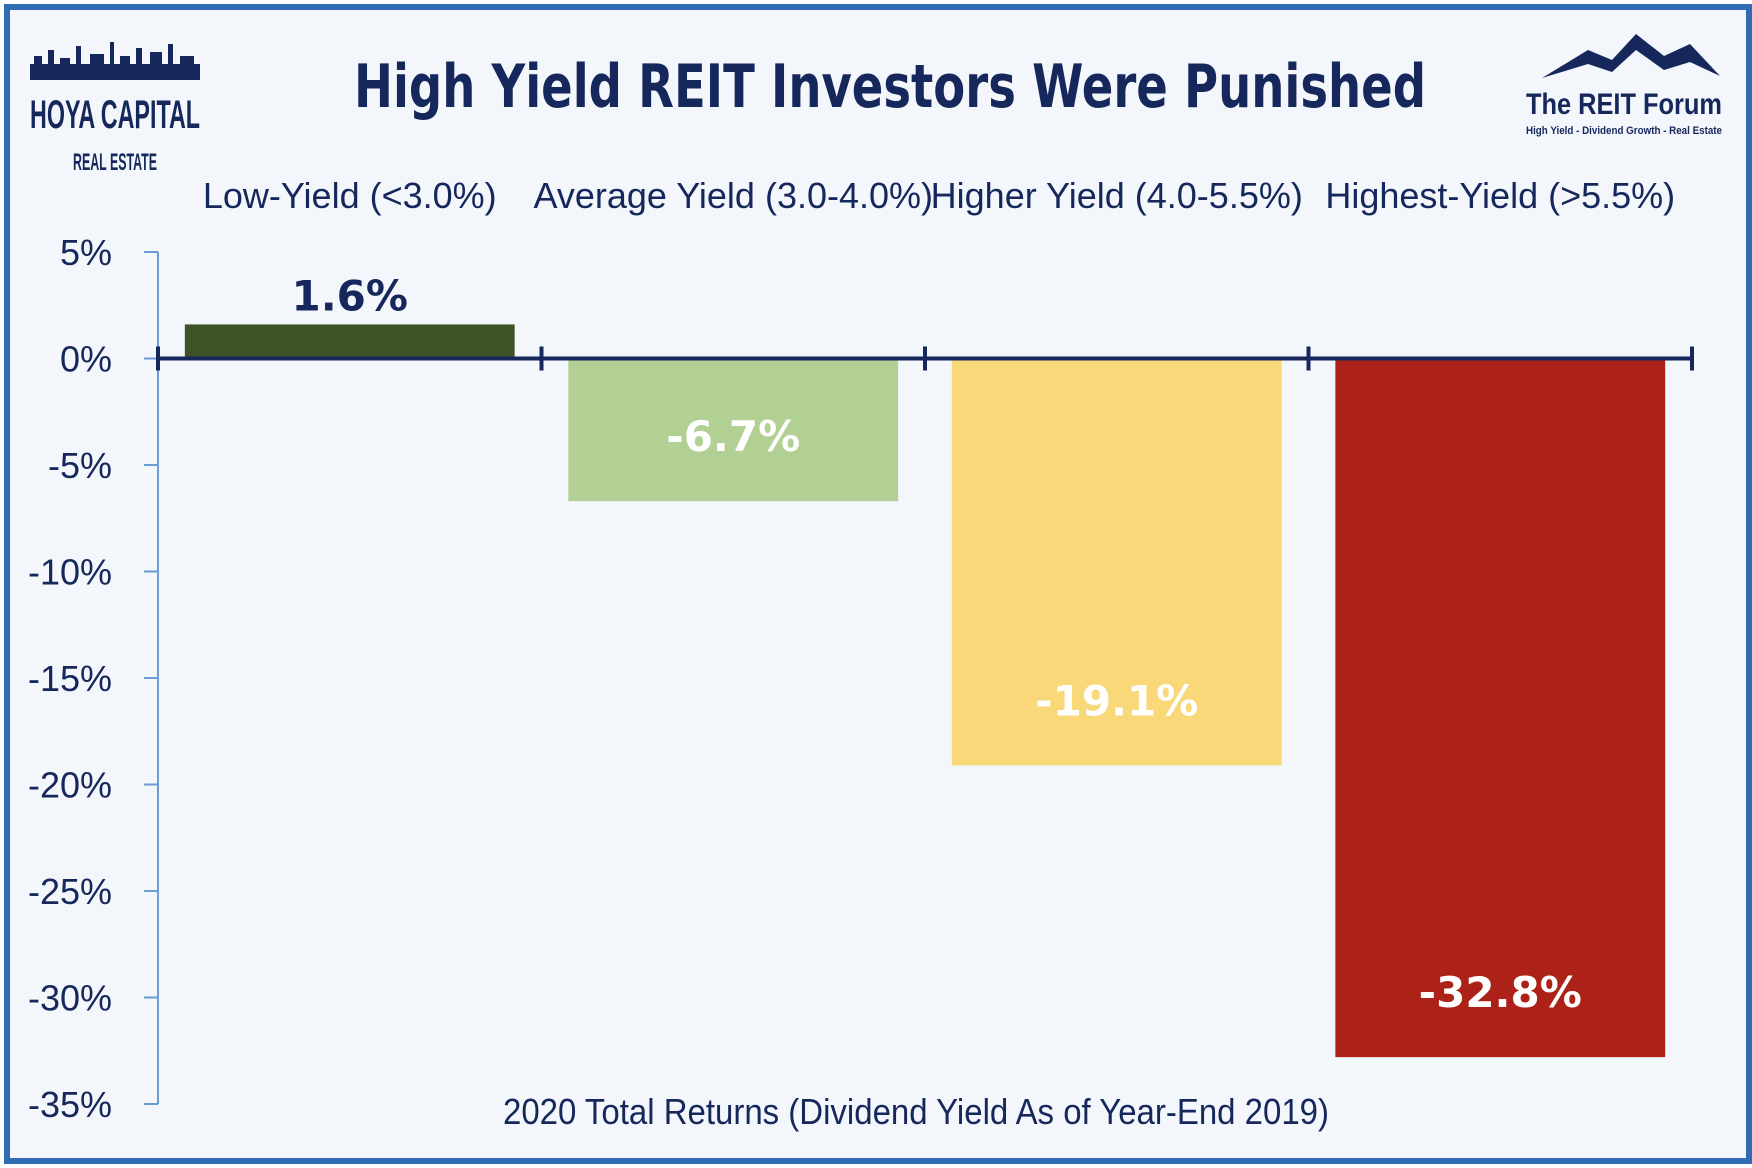 The height and width of the screenshot is (1168, 1752). I want to click on data-label-3: -19.1%, so click(1116, 700).